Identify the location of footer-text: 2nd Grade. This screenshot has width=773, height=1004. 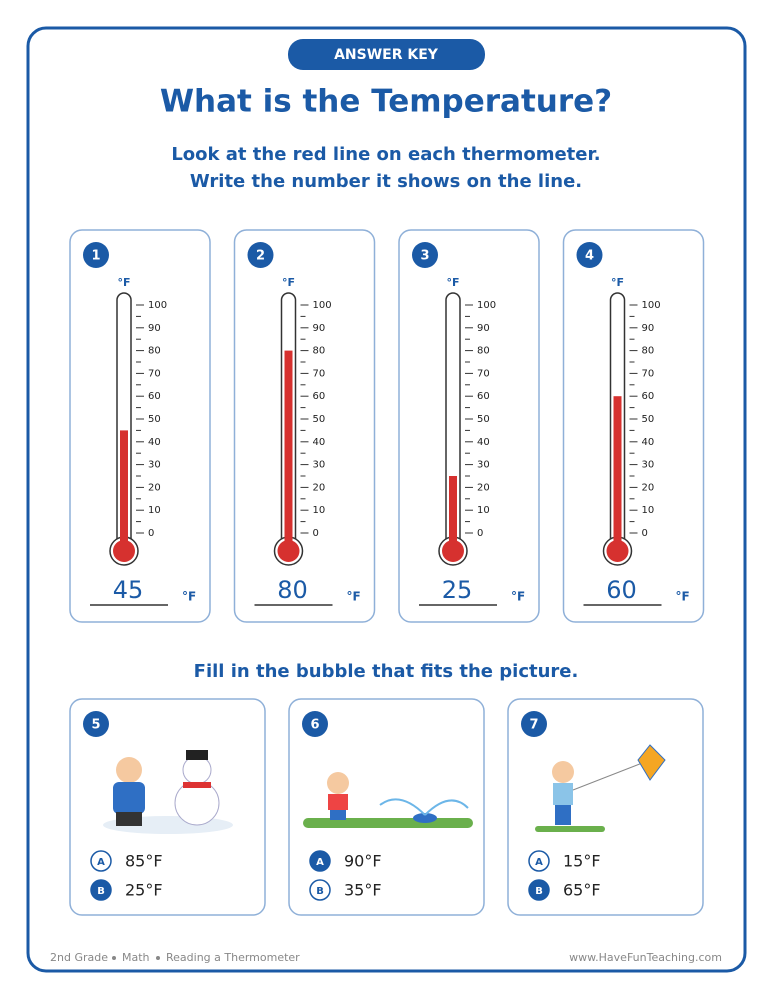
(79, 957).